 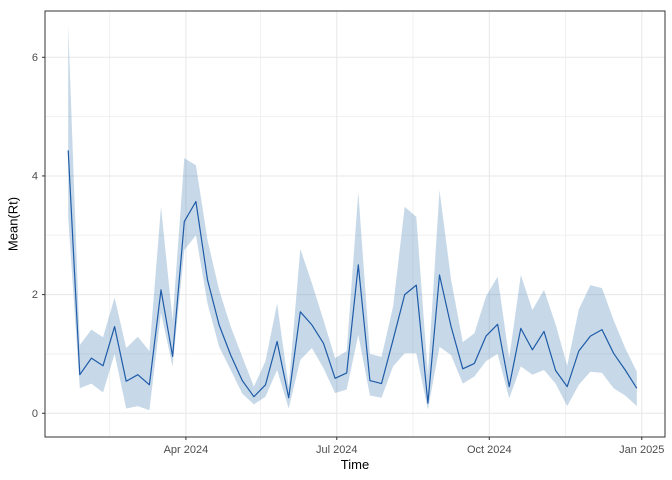 What do you see at coordinates (35, 176) in the screenshot?
I see `y-tick-label: 4` at bounding box center [35, 176].